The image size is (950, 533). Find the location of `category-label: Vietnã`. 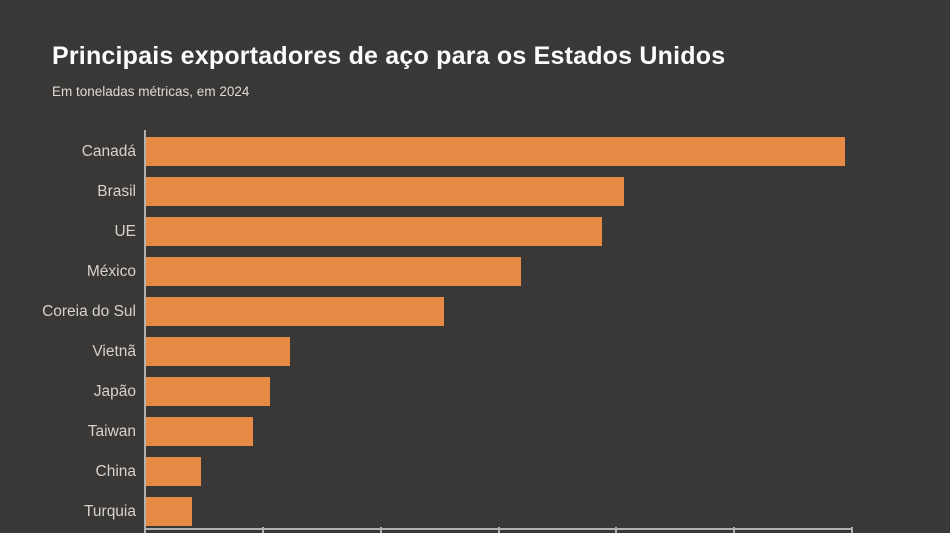

category-label: Vietnã is located at coordinates (114, 351).